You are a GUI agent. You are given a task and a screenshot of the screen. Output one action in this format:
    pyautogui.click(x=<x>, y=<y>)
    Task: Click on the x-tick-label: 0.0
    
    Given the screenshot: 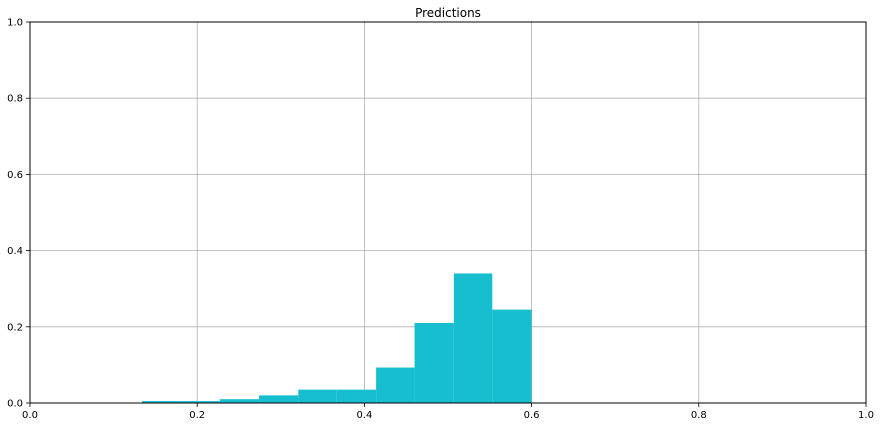 What is the action you would take?
    pyautogui.click(x=30, y=415)
    